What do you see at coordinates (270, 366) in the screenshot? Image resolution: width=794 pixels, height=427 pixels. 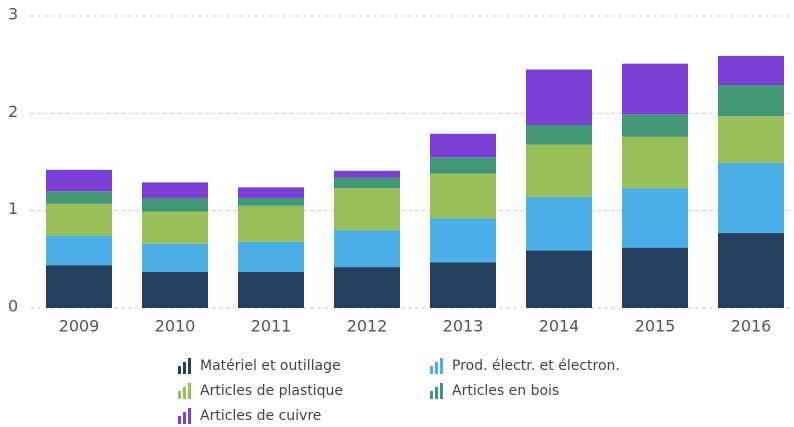 I see `legend-label: Matériel et outillage` at bounding box center [270, 366].